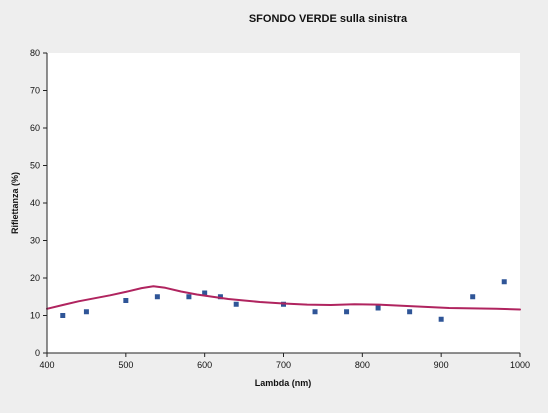 The width and height of the screenshot is (548, 413). I want to click on x-tick-label: 500, so click(125, 365).